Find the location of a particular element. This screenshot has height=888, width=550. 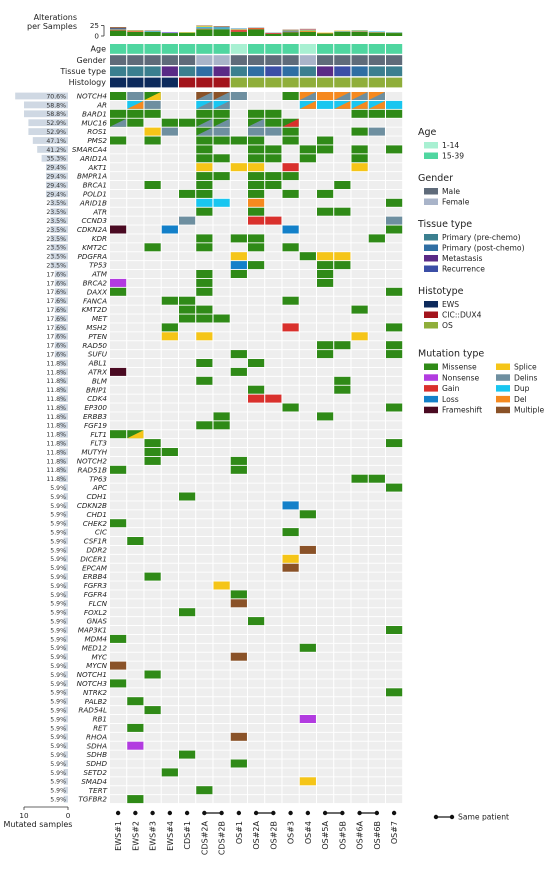

legend-swatch is located at coordinates (431, 145).